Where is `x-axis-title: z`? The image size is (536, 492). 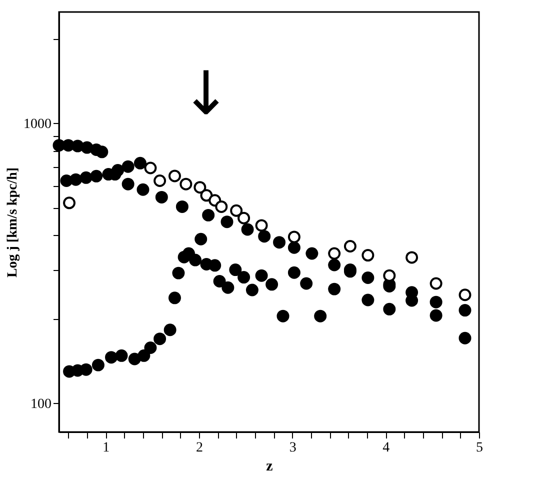
x-axis-title: z is located at coordinates (270, 466).